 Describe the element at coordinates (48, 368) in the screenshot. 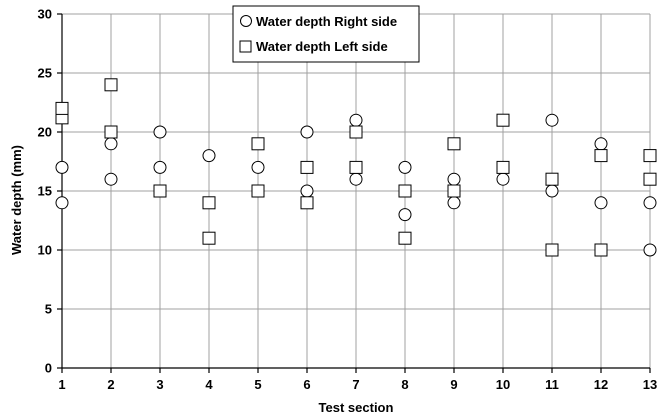

I see `y-tick-label: 0` at that location.